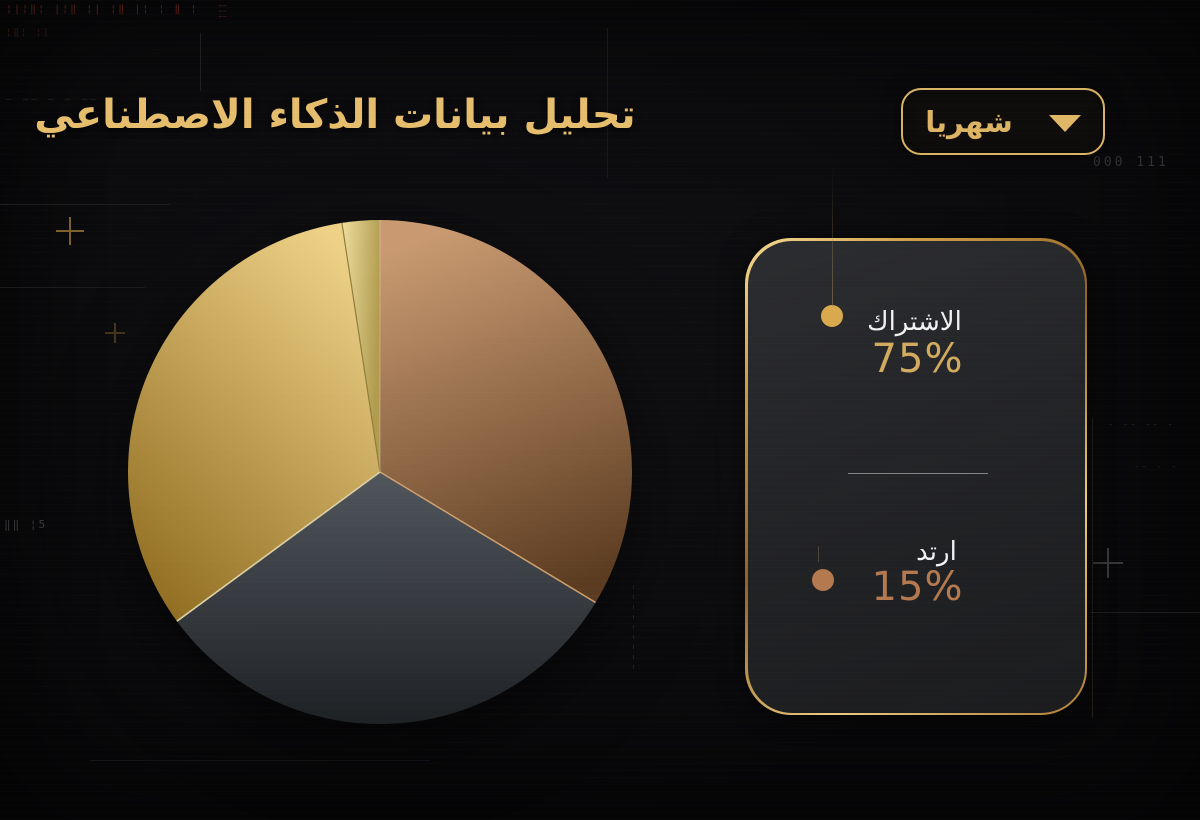 The width and height of the screenshot is (1200, 820). I want to click on pie-slice-charcoal, so click(386, 598).